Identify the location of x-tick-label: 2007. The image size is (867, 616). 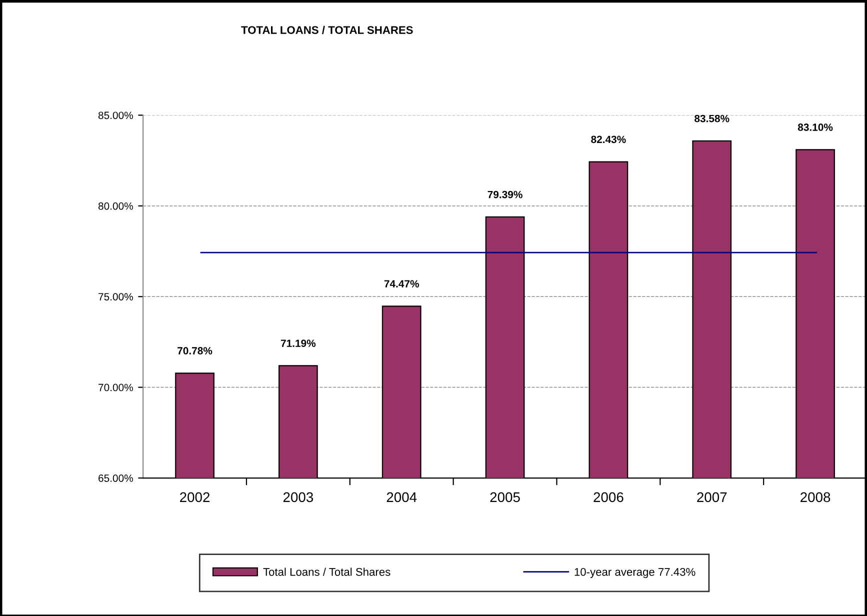
(712, 497).